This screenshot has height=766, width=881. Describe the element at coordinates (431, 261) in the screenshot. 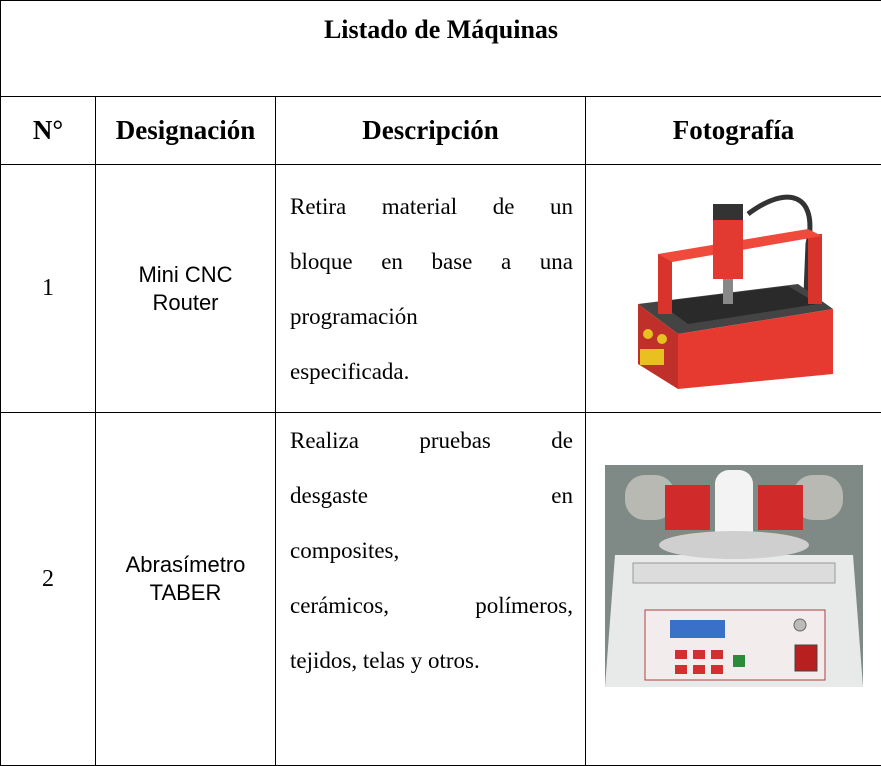

I see `text-line: bloque en base a una` at that location.